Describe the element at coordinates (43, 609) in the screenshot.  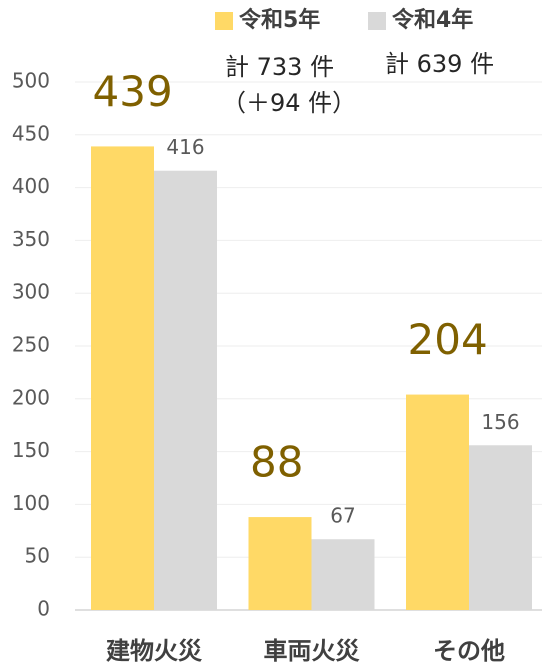
I see `y-tick-label: 0` at that location.